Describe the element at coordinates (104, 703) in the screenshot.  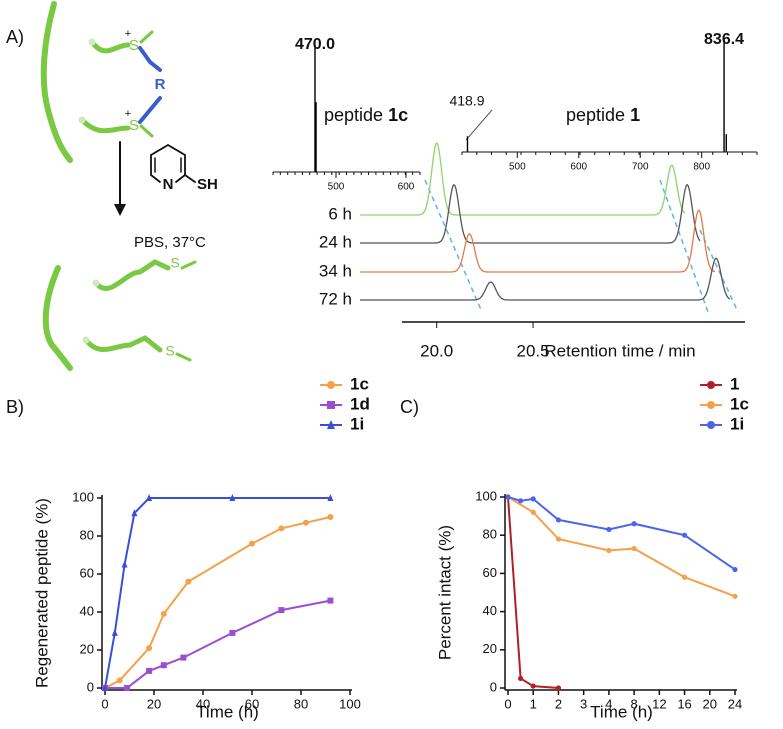
I see `x-tick-label: 0` at that location.